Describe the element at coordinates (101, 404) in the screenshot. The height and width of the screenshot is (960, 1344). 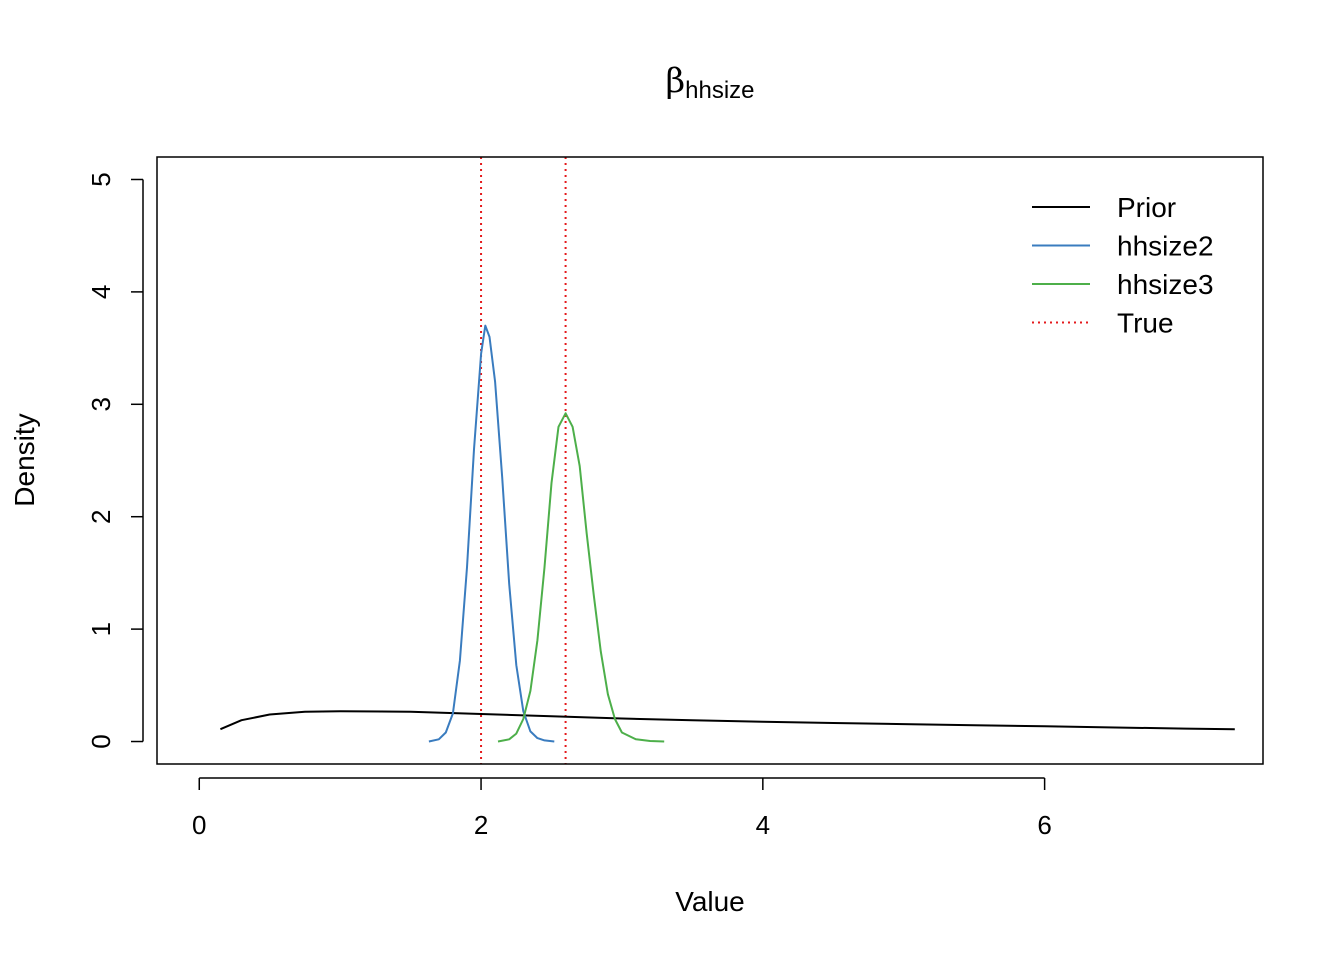
I see `y-tick-label: 3` at that location.